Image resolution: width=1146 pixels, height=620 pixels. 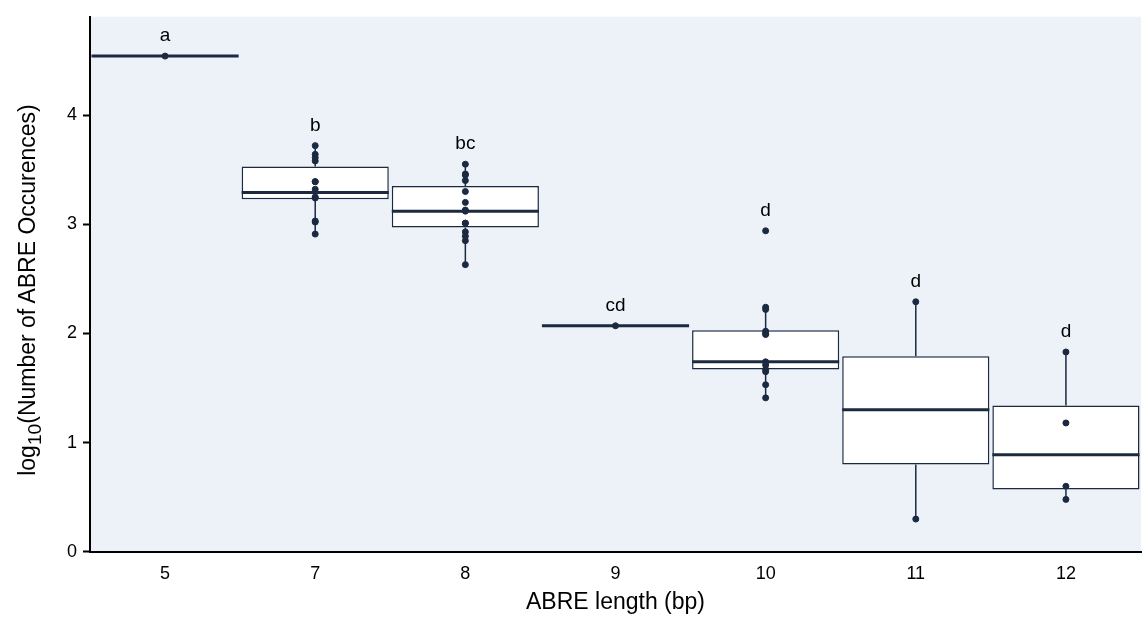 What do you see at coordinates (71, 550) in the screenshot?
I see `y-tick-label: 0` at bounding box center [71, 550].